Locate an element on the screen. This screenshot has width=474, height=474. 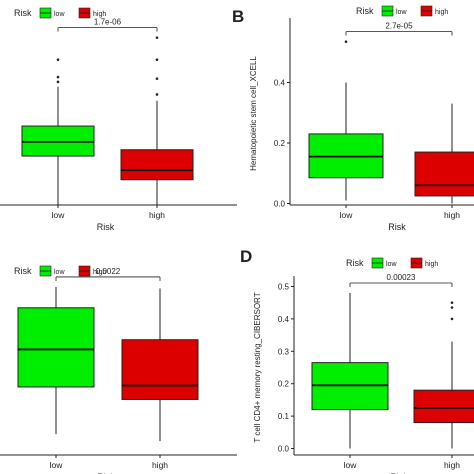
y-tick-label: 0.5 is located at coordinates (284, 286).